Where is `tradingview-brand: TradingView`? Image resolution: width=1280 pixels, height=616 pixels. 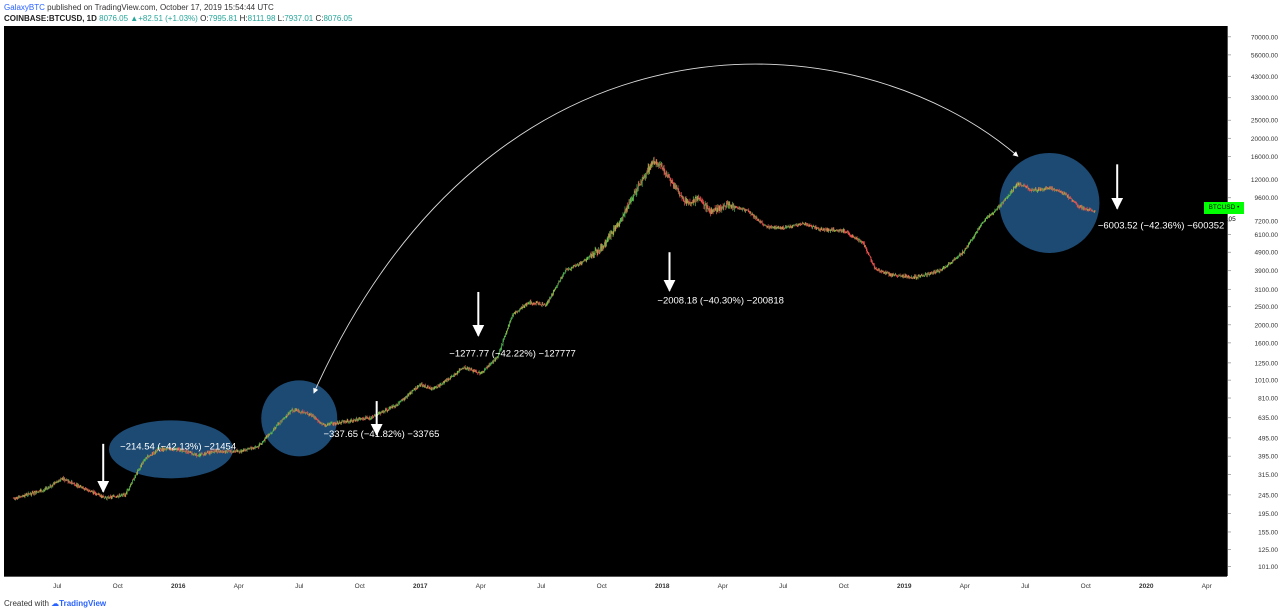 tradingview-brand: TradingView is located at coordinates (83, 603).